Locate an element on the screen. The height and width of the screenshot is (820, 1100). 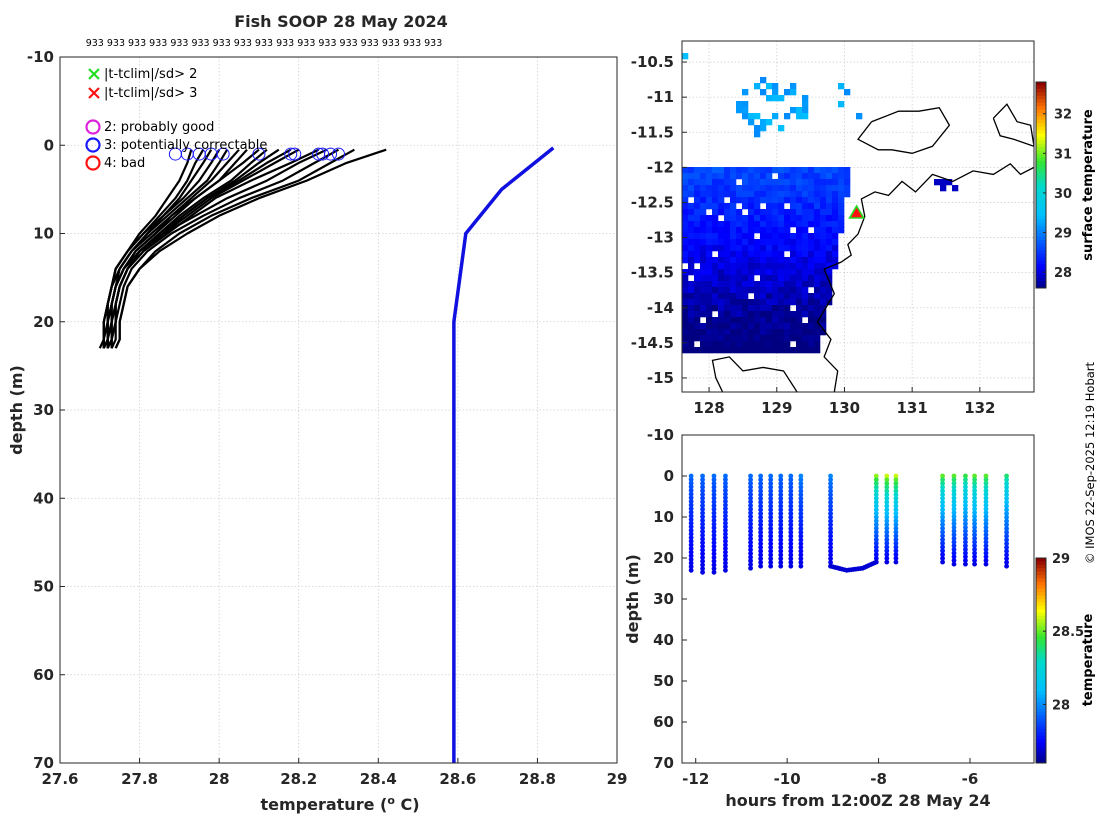
map-y-tick-label: -14 is located at coordinates (660, 308).